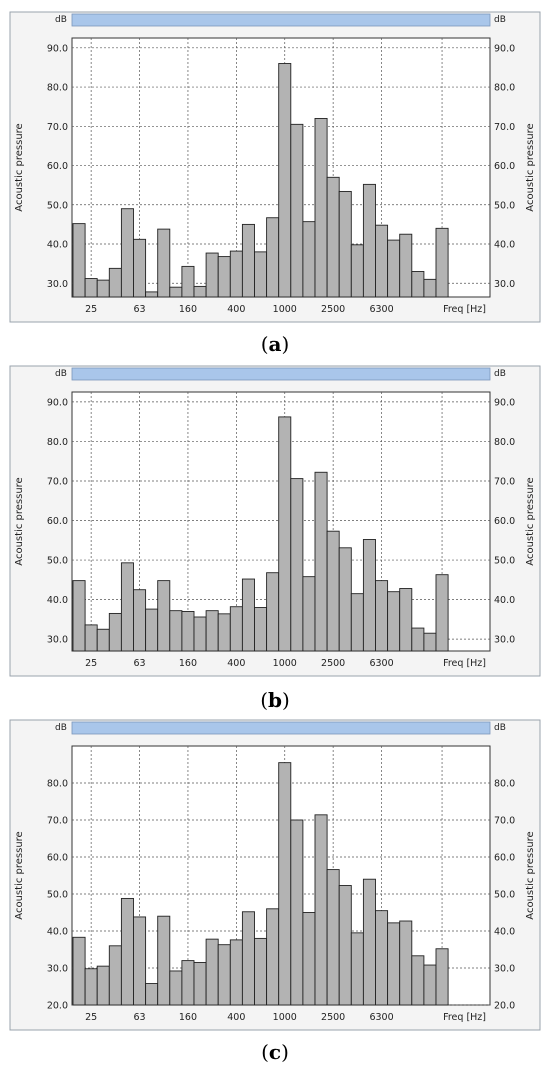 This screenshot has width=550, height=1088. What do you see at coordinates (91, 309) in the screenshot?
I see `x-tick-label: 25` at bounding box center [91, 309].